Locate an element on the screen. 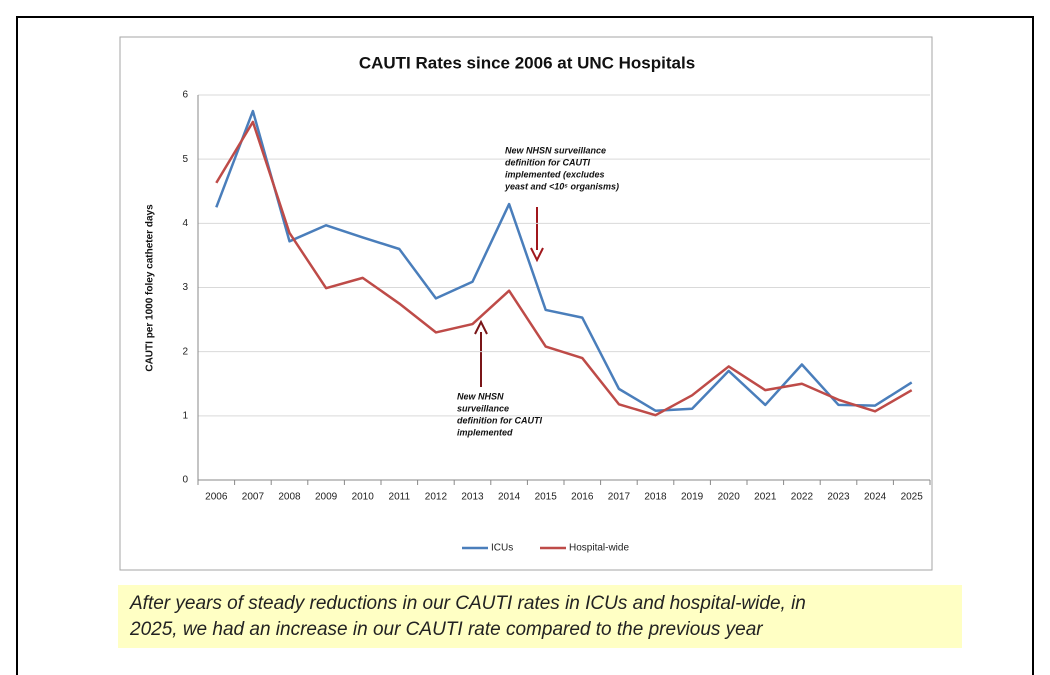 Image resolution: width=1050 pixels, height=675 pixels. legend-label: ICUs is located at coordinates (502, 548).